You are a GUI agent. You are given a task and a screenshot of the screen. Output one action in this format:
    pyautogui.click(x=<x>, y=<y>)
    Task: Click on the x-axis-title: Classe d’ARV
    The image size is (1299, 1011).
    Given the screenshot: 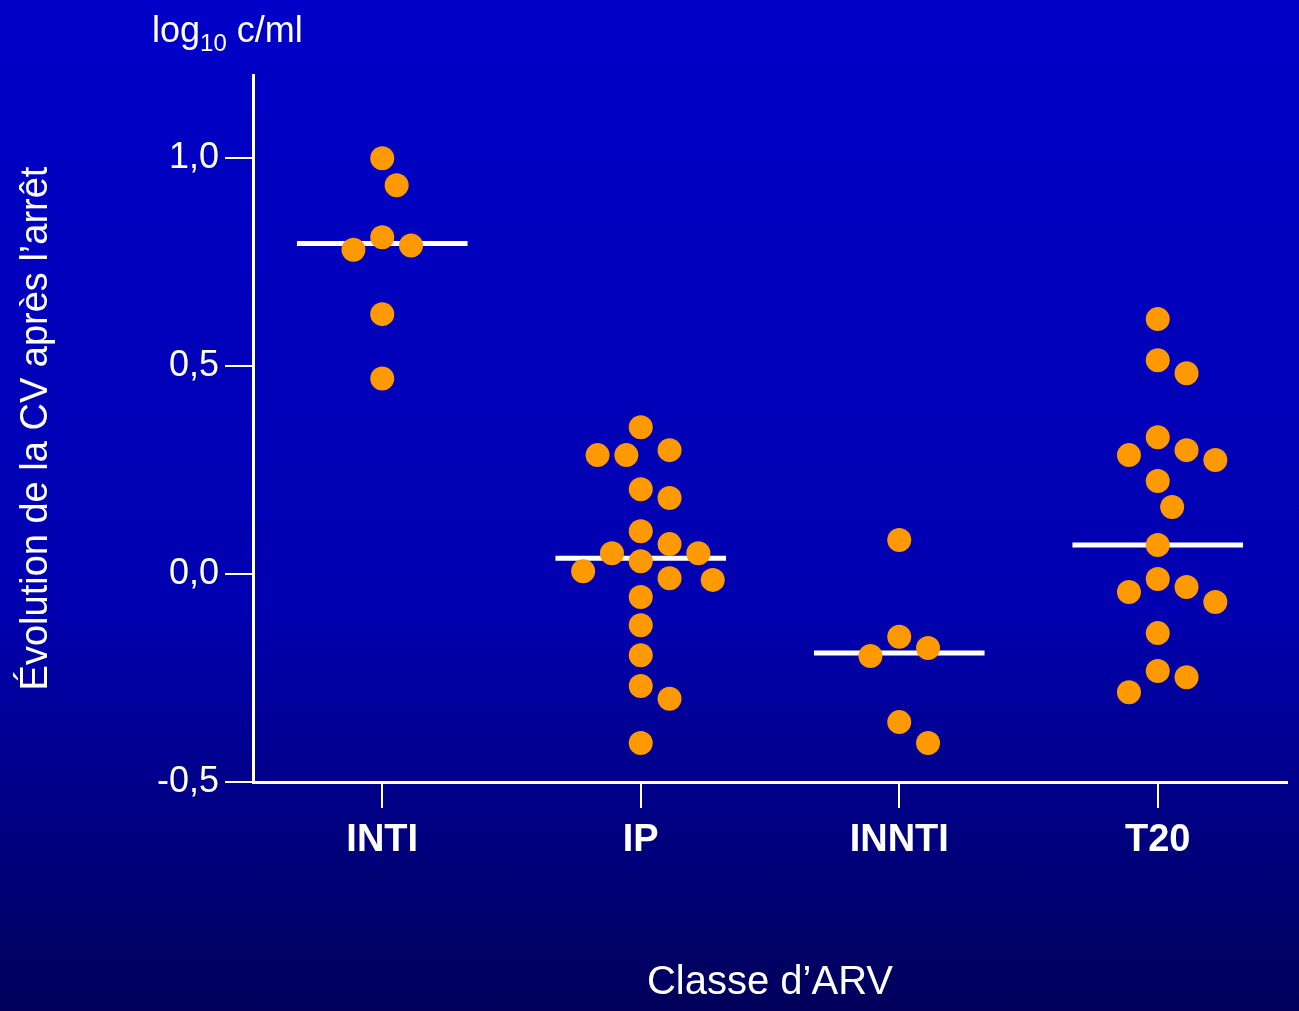 What is the action you would take?
    pyautogui.click(x=770, y=980)
    